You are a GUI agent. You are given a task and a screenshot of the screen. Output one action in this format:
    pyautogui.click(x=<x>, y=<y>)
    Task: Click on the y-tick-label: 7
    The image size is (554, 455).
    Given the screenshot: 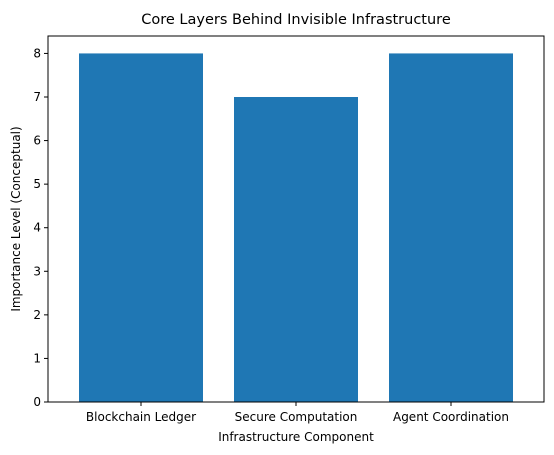 What is the action you would take?
    pyautogui.click(x=37, y=97)
    